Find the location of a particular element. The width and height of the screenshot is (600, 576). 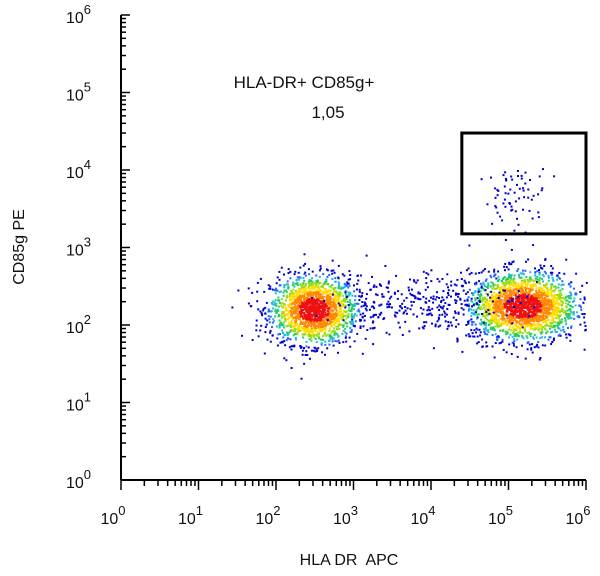

y-tick-label: 102 is located at coordinates (78, 324).